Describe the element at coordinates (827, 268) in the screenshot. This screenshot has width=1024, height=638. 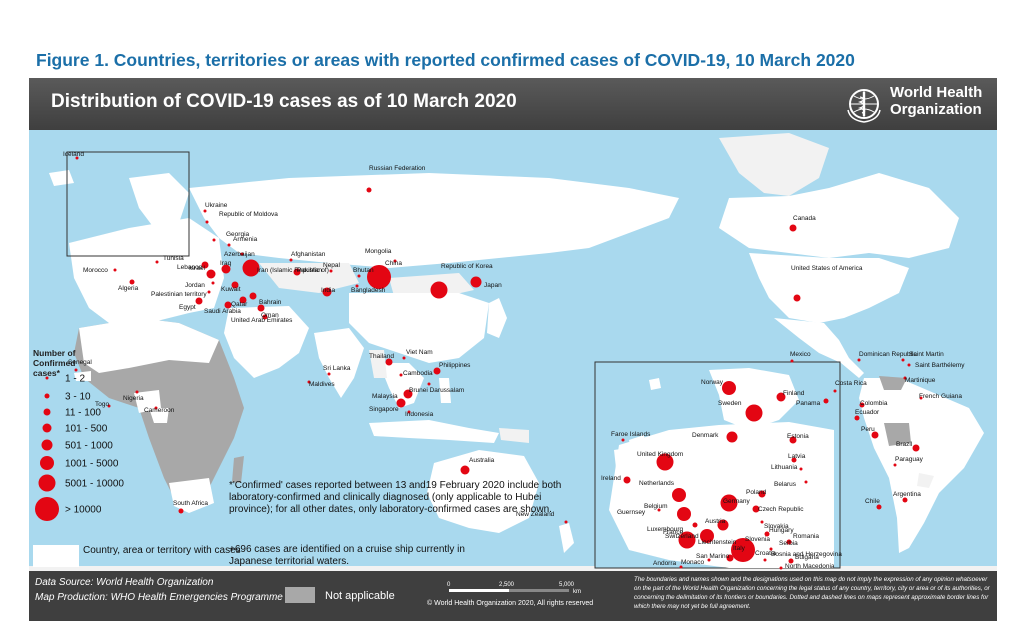
I see `place-label-usa: United States of America` at that location.